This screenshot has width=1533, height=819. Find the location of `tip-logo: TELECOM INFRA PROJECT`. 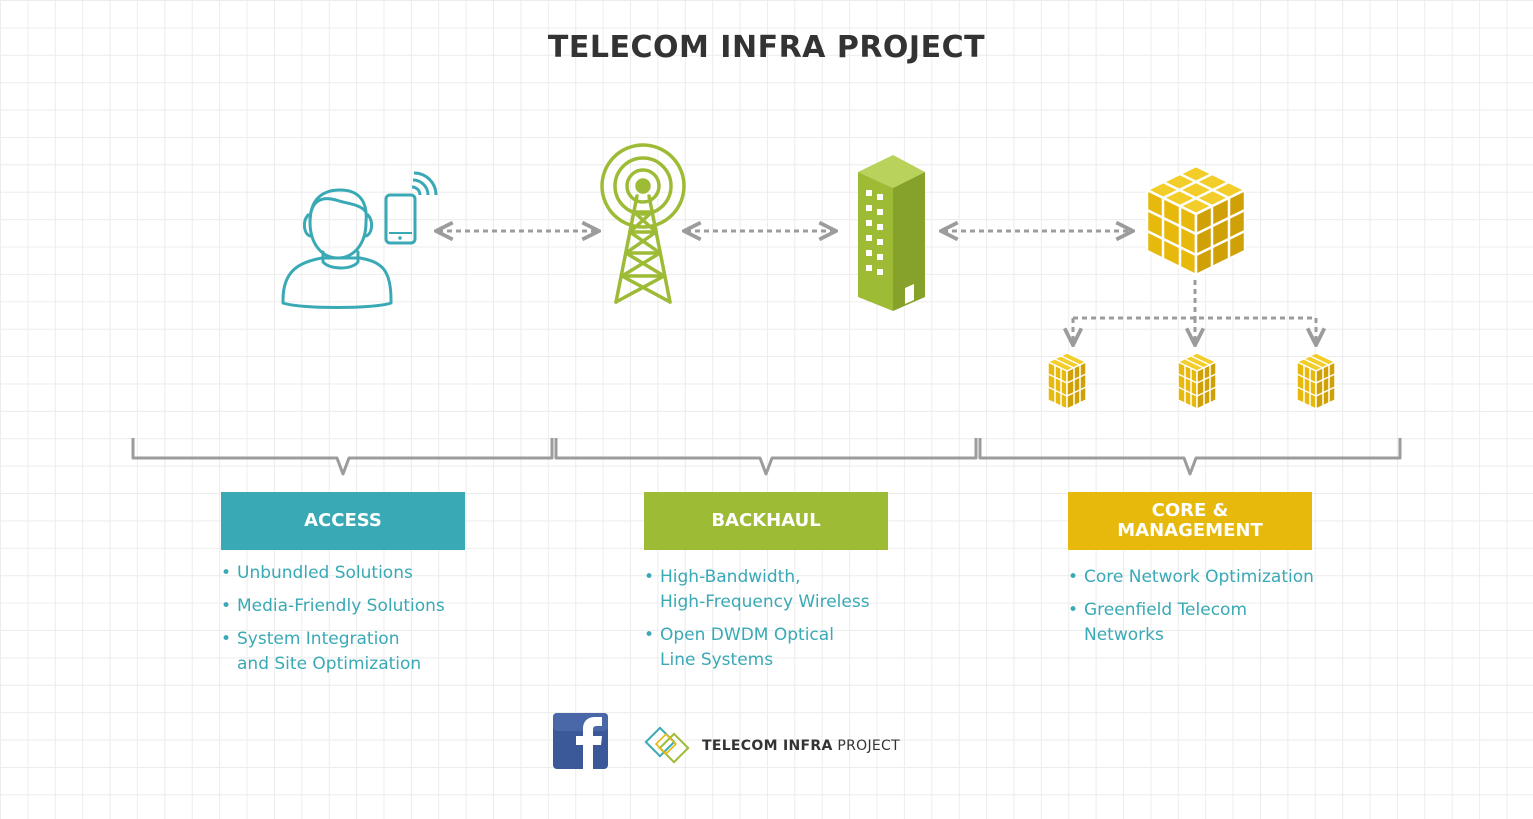

tip-logo: TELECOM INFRA PROJECT is located at coordinates (771, 746).